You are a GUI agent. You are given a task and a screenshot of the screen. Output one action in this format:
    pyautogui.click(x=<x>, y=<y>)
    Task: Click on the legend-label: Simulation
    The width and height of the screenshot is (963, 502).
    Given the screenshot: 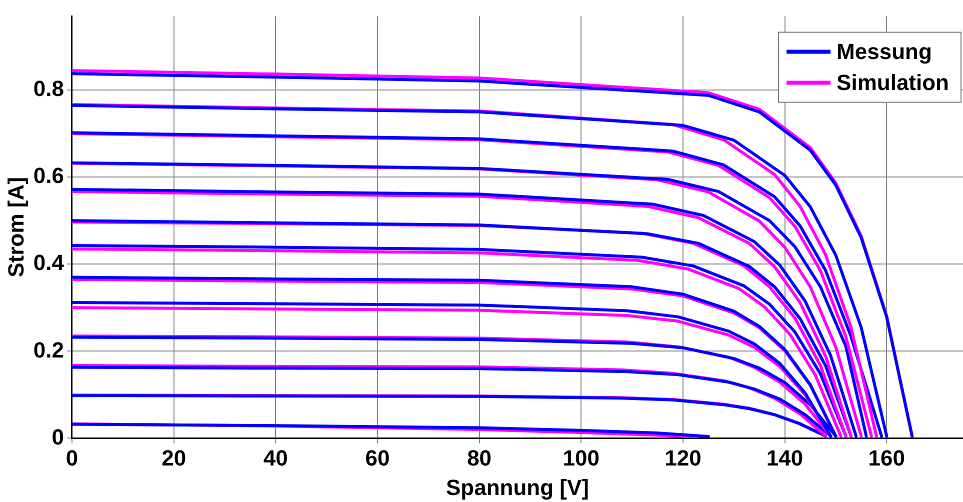 What is the action you would take?
    pyautogui.click(x=893, y=82)
    